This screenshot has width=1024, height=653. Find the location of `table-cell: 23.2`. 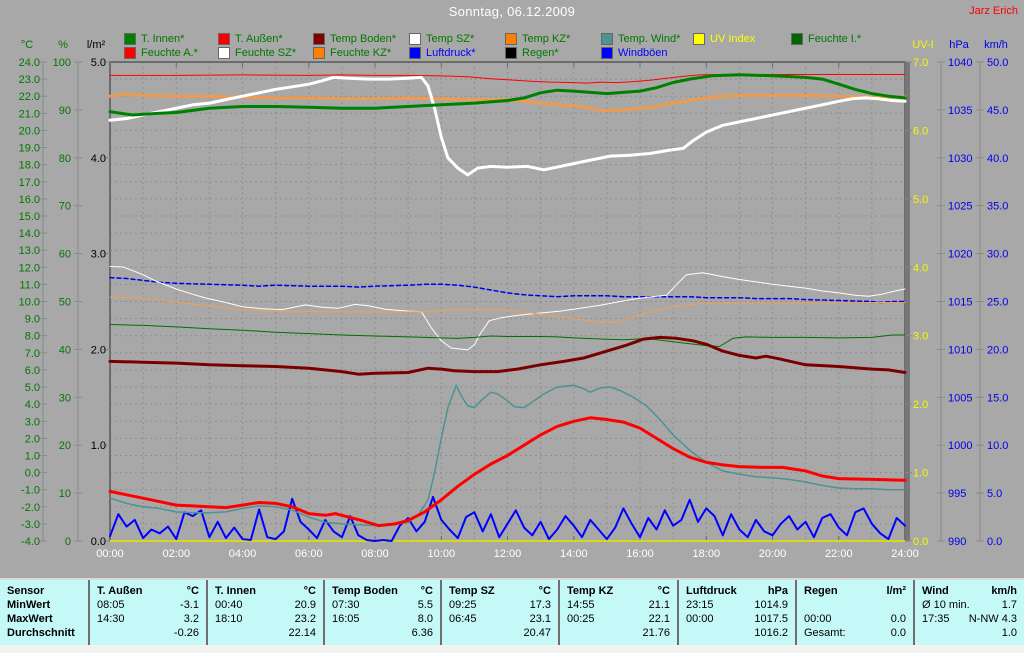

table-cell: 23.2 is located at coordinates (305, 619).